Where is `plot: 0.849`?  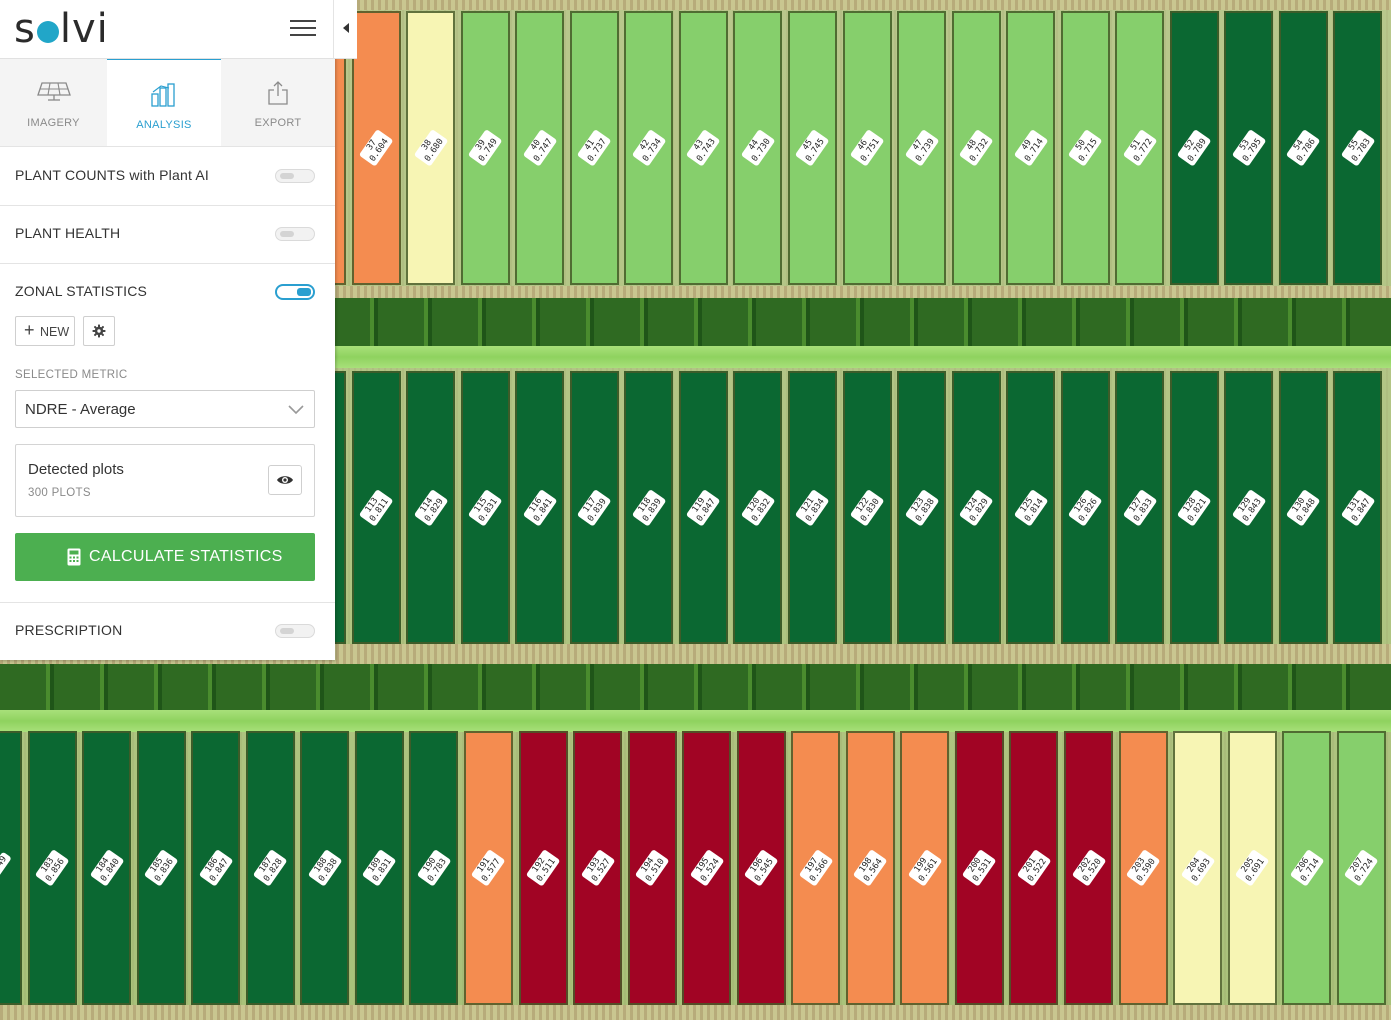
plot: 0.849 is located at coordinates (11, 868).